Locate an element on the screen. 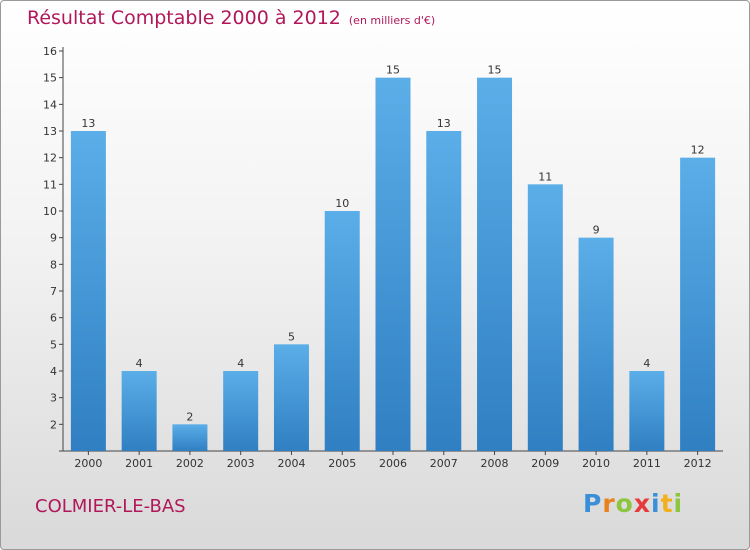 The width and height of the screenshot is (750, 550). logo-letter: o is located at coordinates (624, 503).